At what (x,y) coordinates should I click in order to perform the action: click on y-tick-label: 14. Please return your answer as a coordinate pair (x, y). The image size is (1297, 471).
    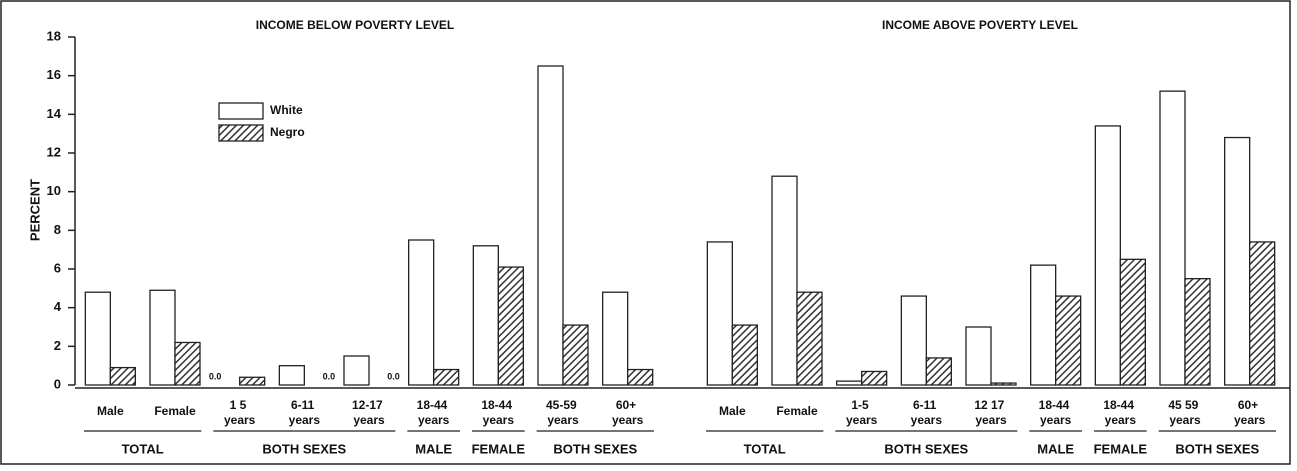
    Looking at the image, I should click on (54, 113).